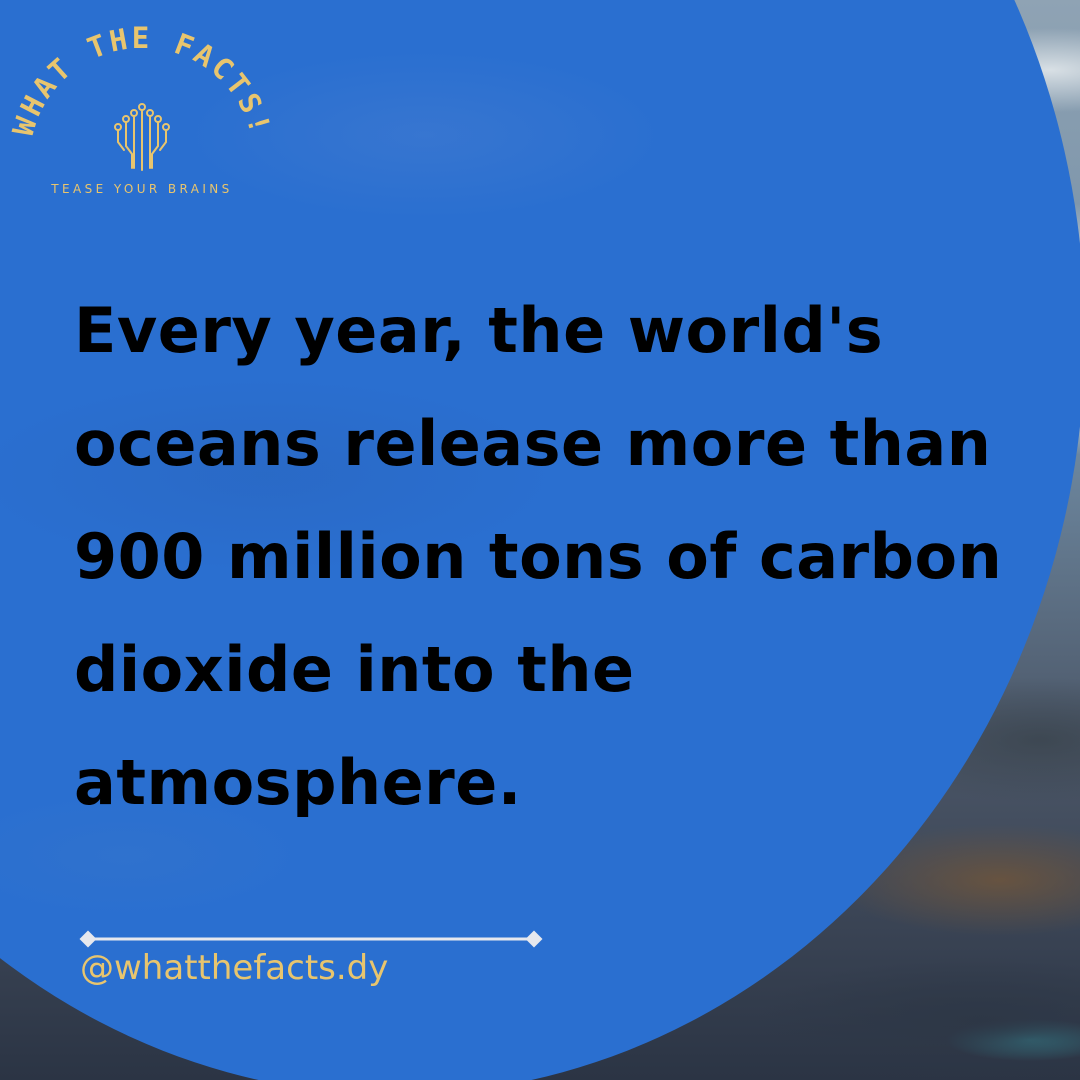  What do you see at coordinates (141, 96) in the screenshot?
I see `brand-logo-graphic: WHAT THE FACTS!` at bounding box center [141, 96].